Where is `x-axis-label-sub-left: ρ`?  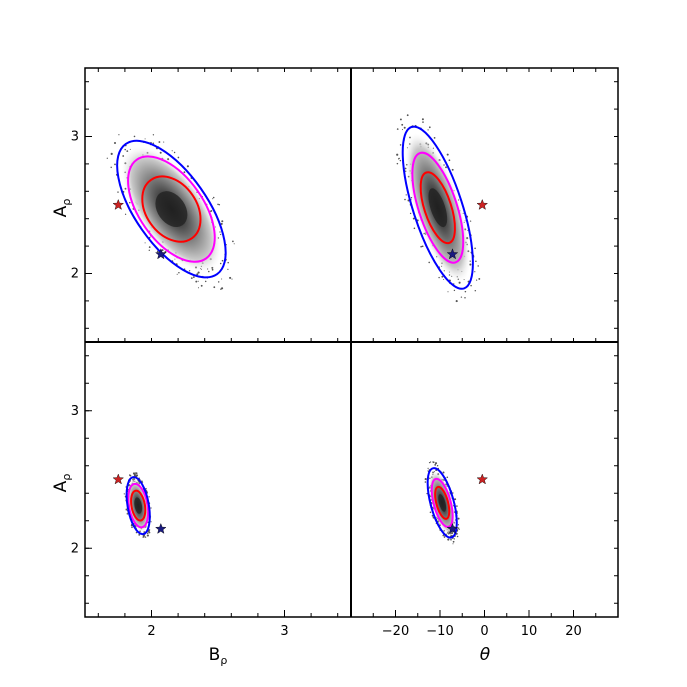
x-axis-label-sub-left: ρ is located at coordinates (223, 660).